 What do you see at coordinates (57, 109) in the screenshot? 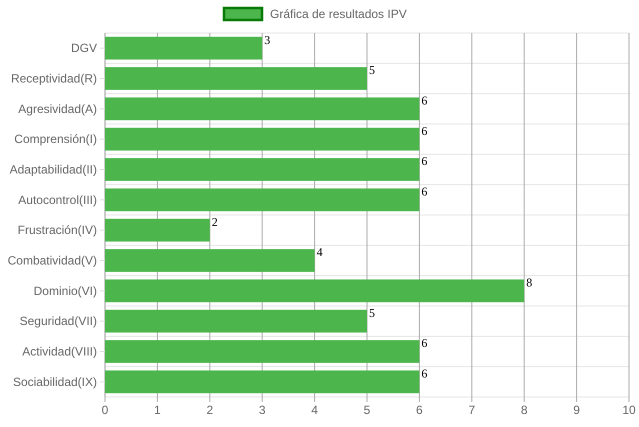
I see `y-tick-label: Agresividad(A)` at bounding box center [57, 109].